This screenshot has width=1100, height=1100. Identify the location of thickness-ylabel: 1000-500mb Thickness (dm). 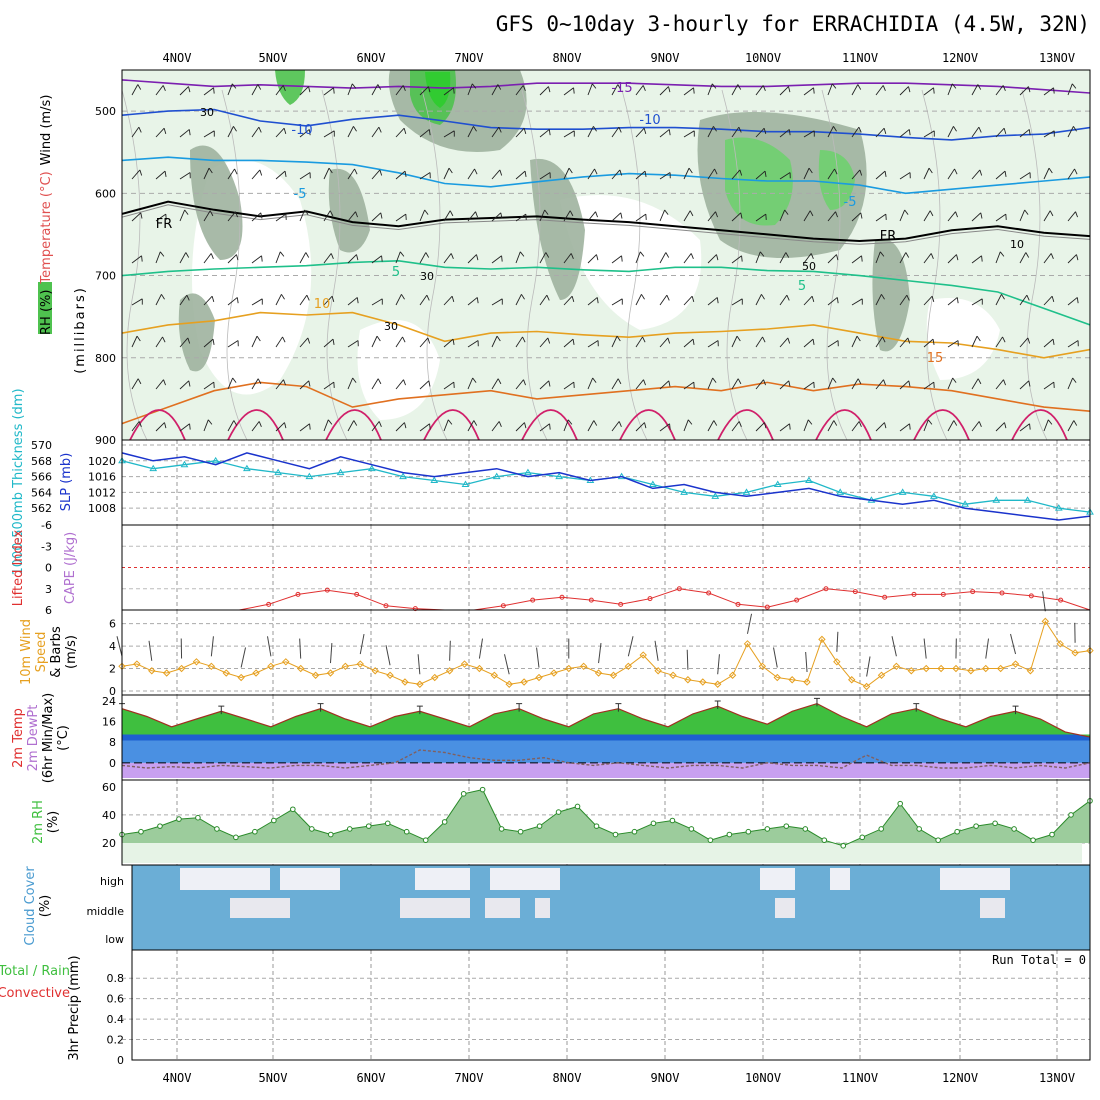
(18, 481).